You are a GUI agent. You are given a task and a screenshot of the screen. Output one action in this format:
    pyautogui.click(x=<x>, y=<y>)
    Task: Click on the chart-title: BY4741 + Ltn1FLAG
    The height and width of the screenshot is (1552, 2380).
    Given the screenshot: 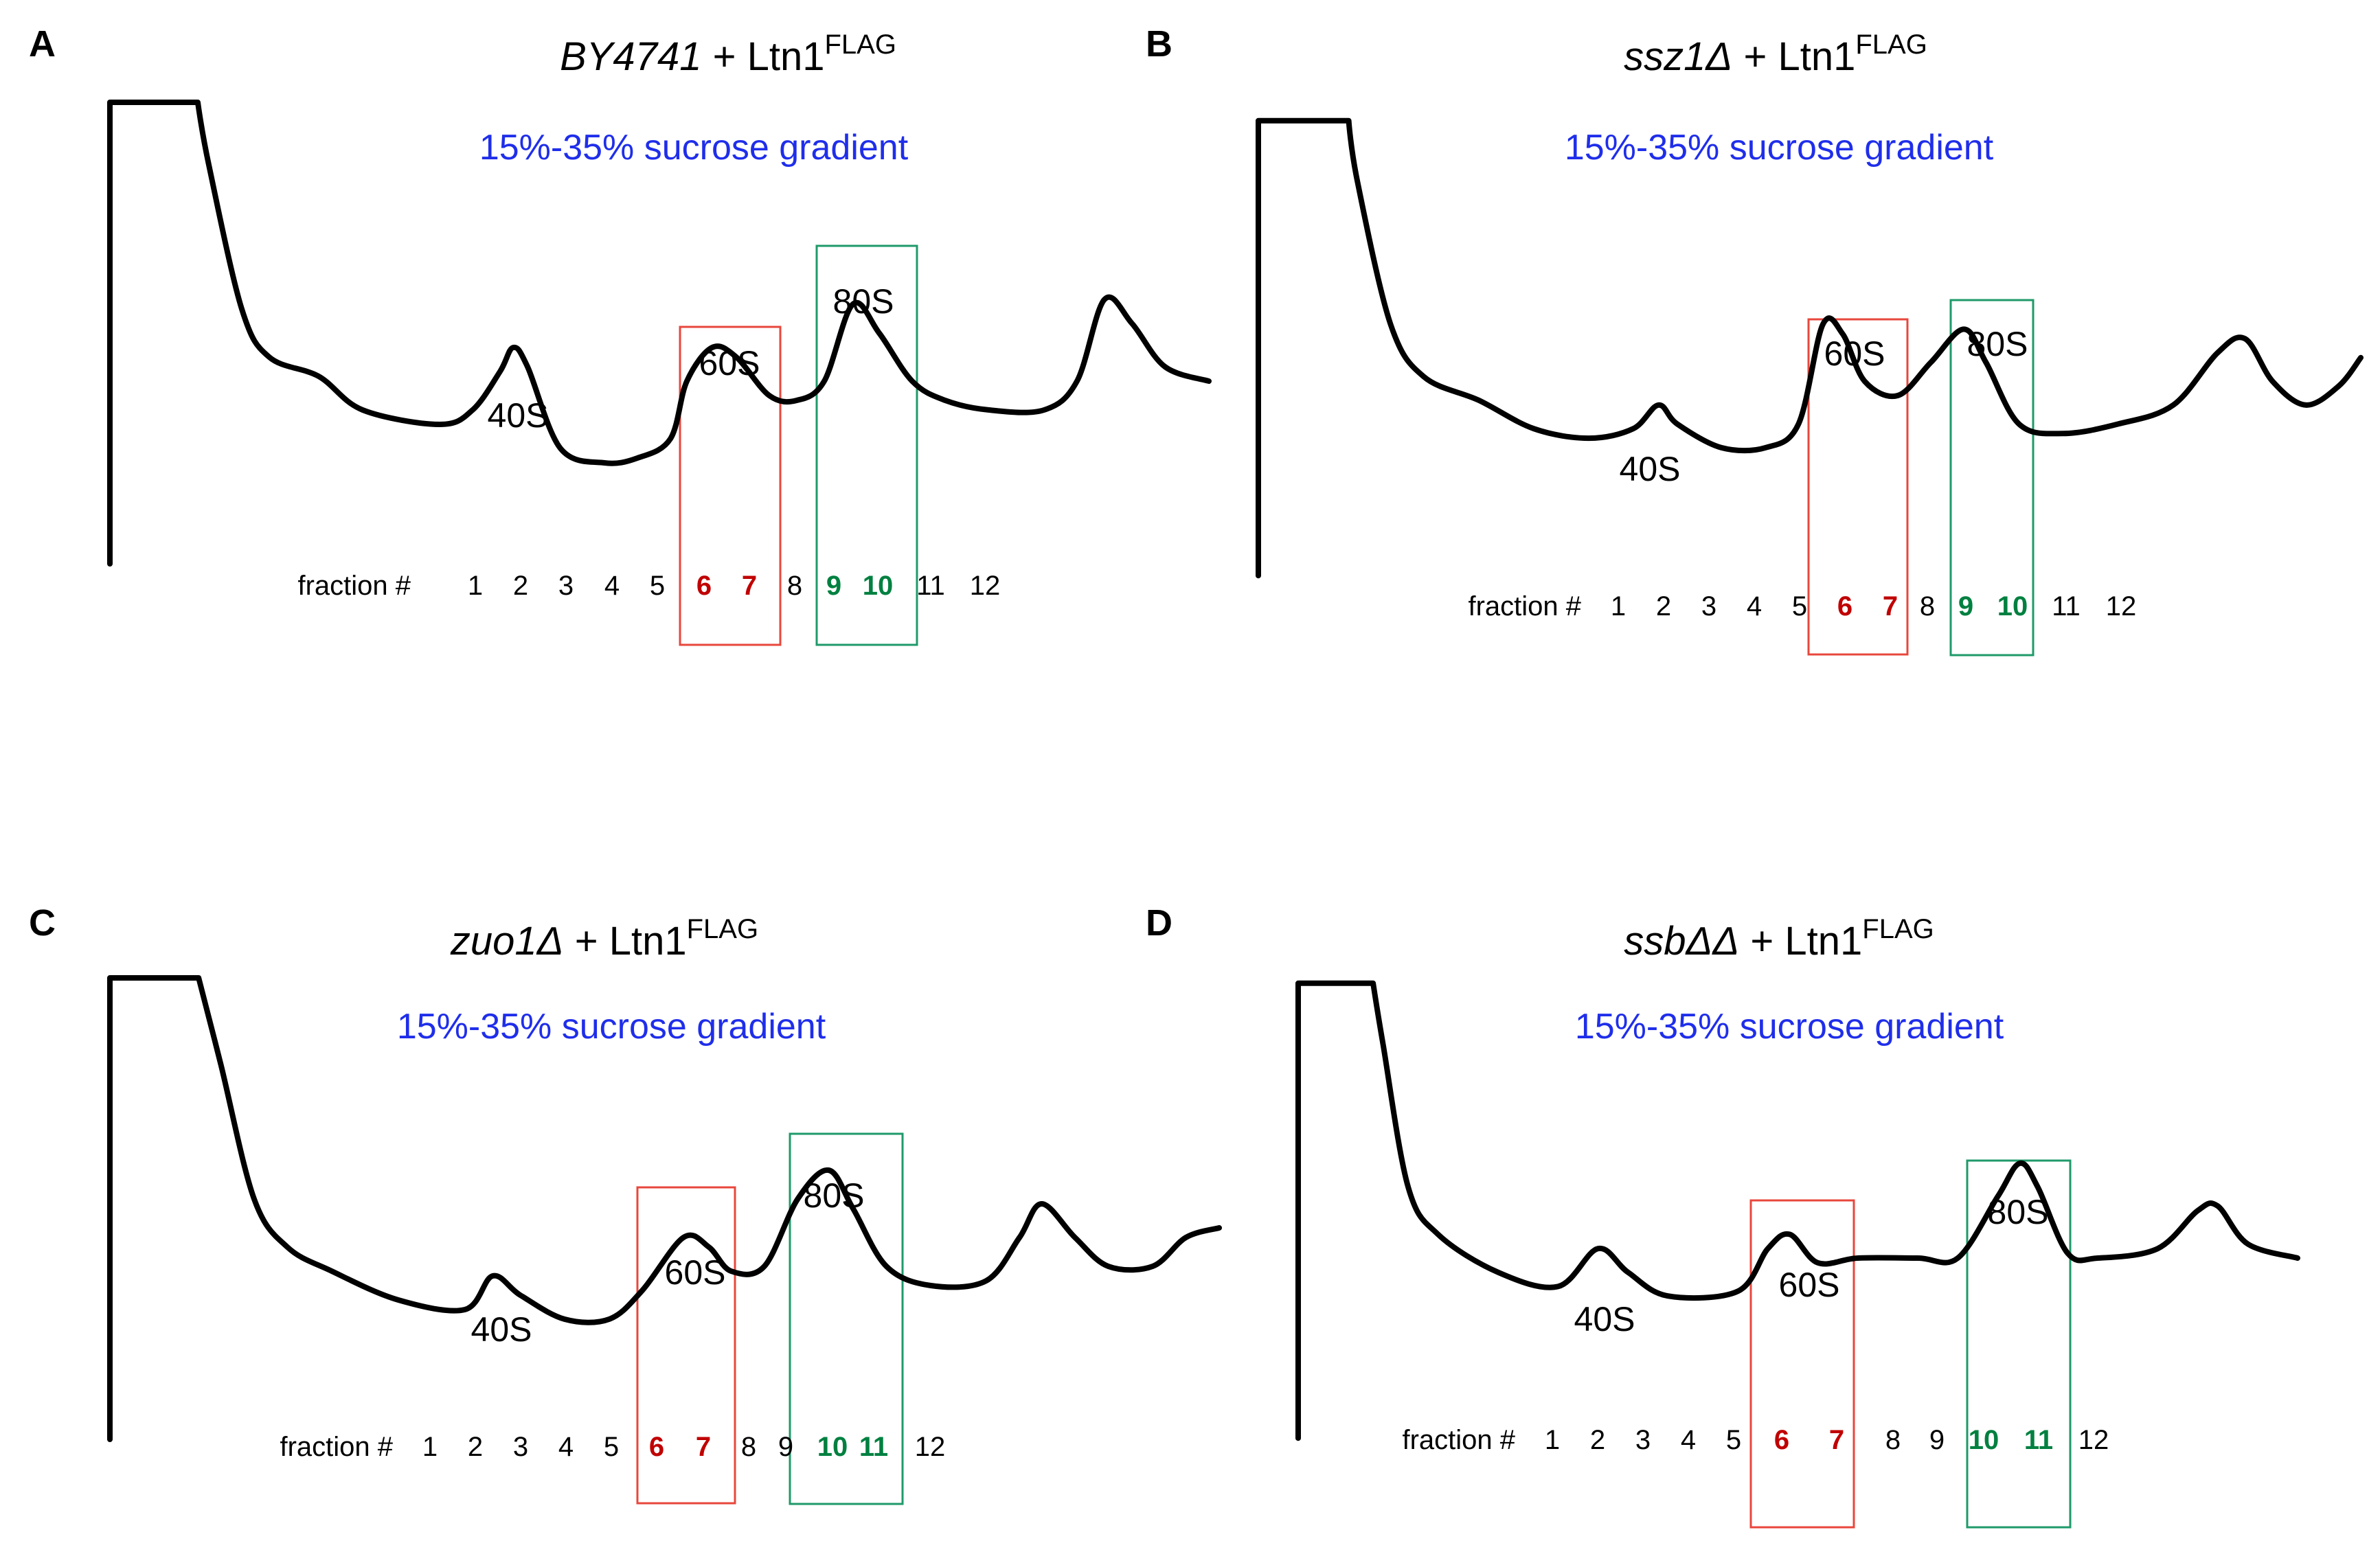 What is the action you would take?
    pyautogui.click(x=728, y=54)
    